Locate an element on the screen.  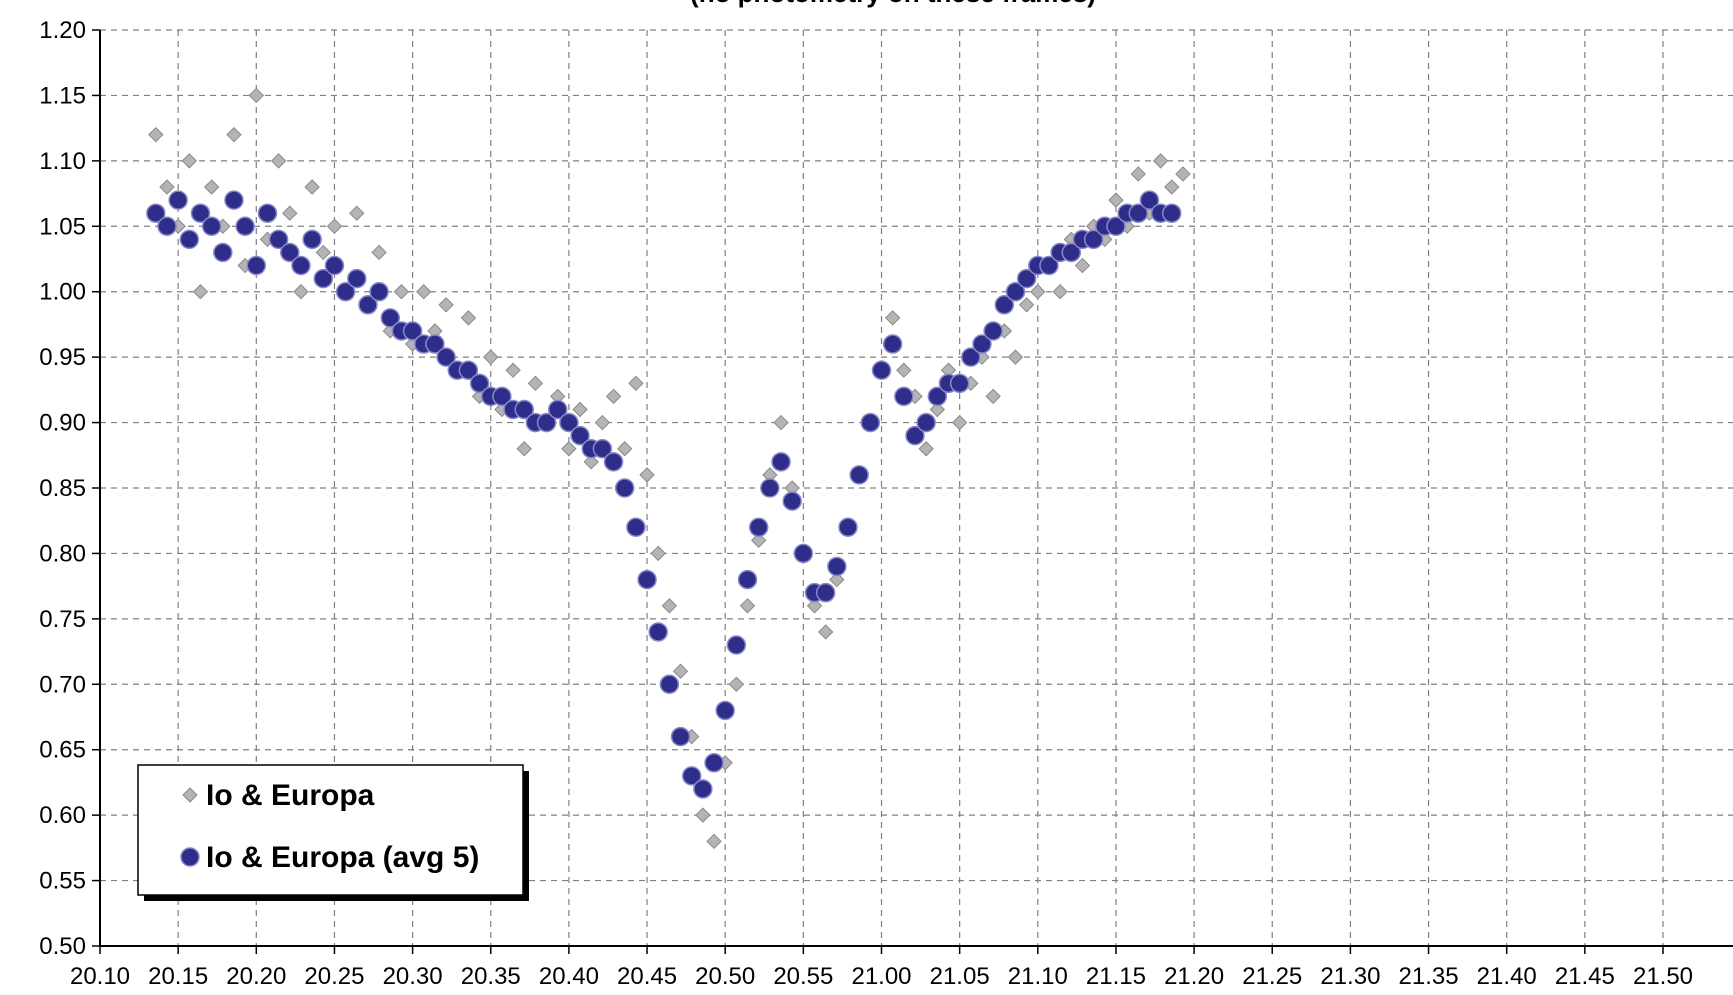
x-tick-label: 21.40 is located at coordinates (1507, 976).